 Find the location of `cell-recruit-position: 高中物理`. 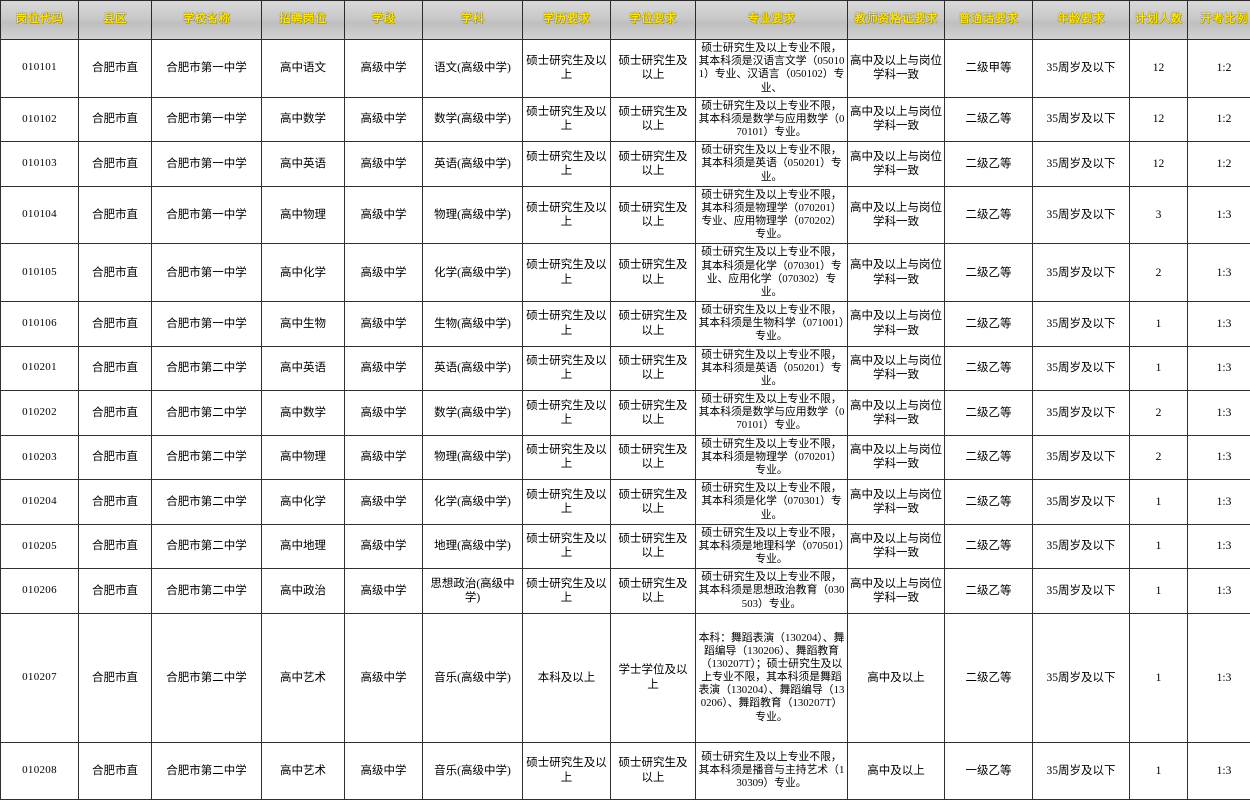

cell-recruit-position: 高中物理 is located at coordinates (303, 457).